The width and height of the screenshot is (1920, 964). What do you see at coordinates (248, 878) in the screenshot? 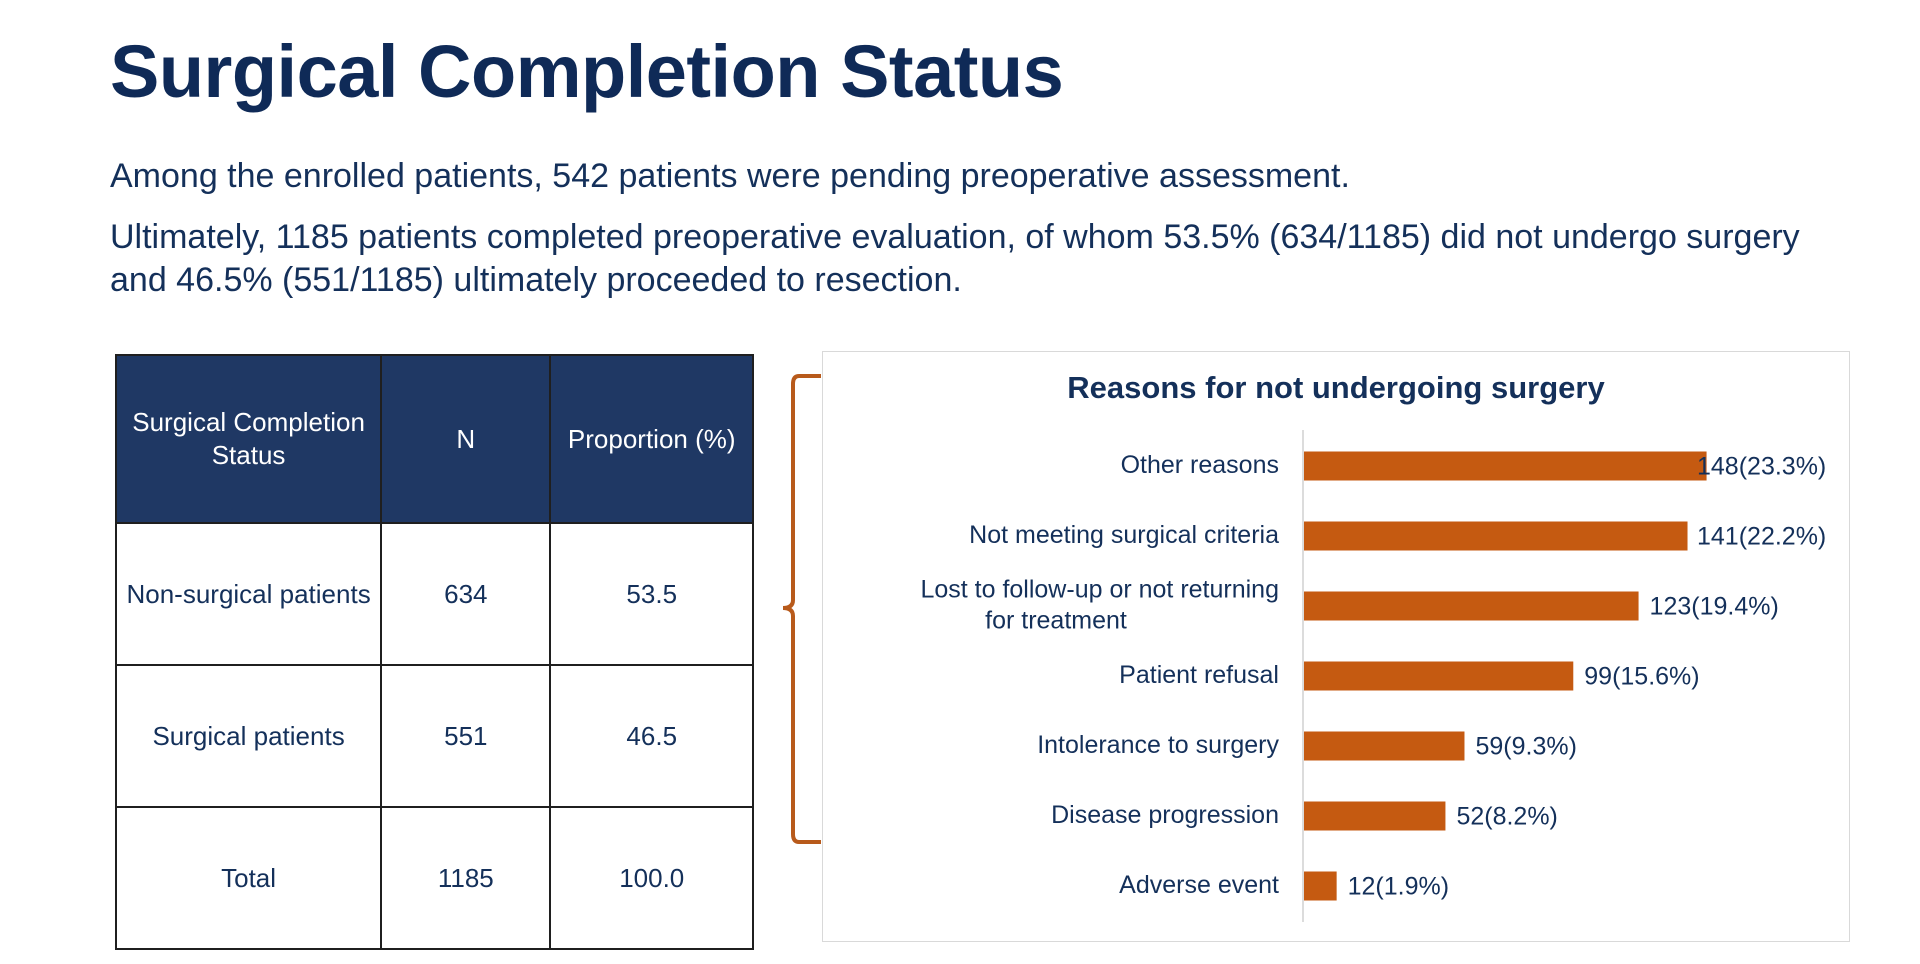
I see `cell-status: Total` at bounding box center [248, 878].